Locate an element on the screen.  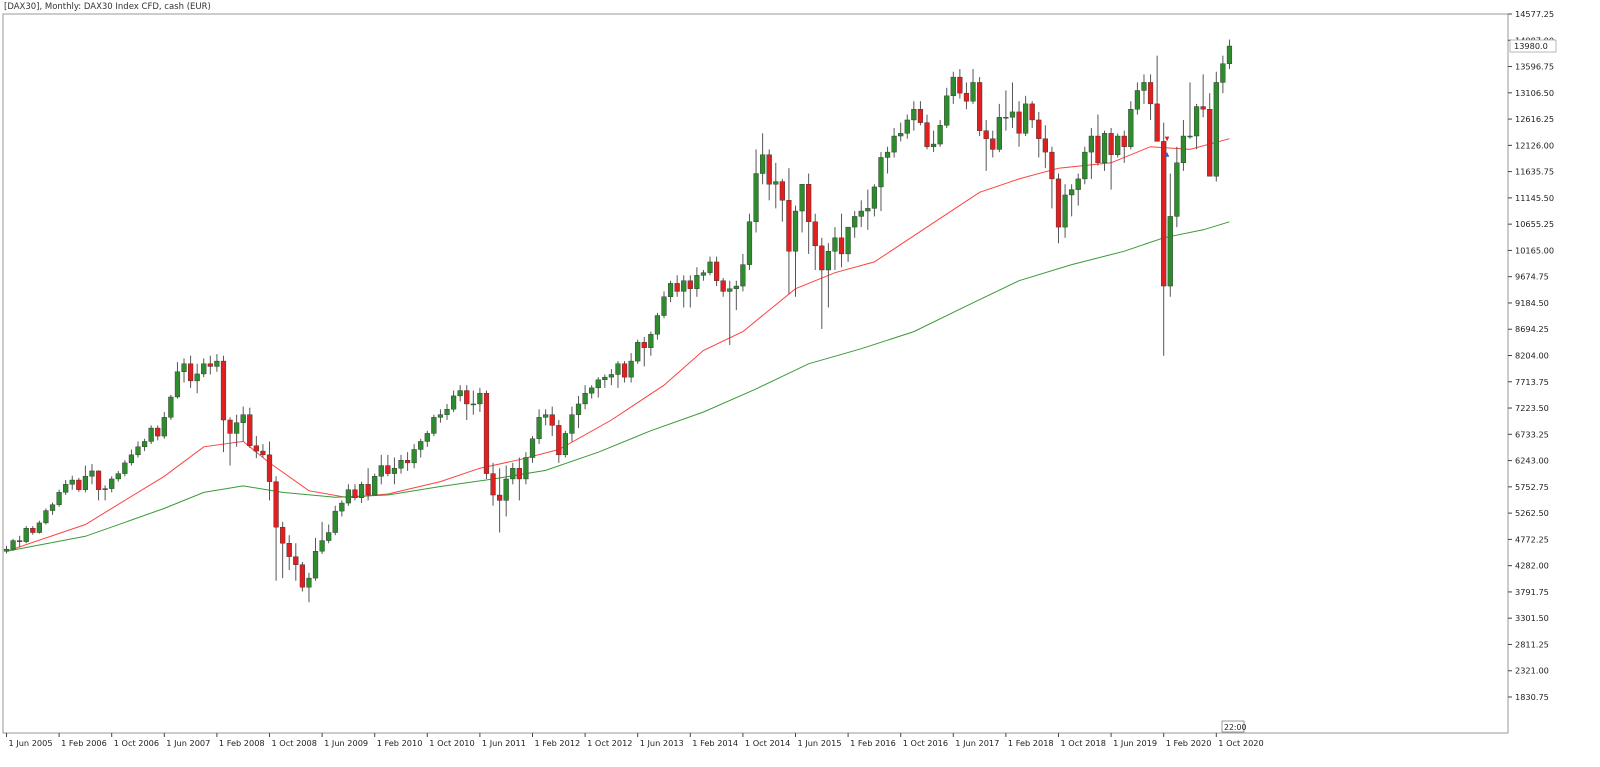
time-tick-label: 1 Jun 2013 is located at coordinates (662, 743).